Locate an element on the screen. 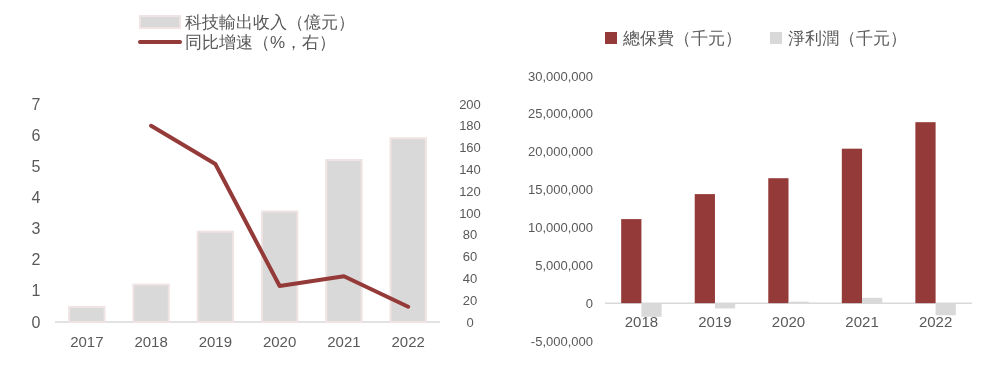 The width and height of the screenshot is (1006, 375). y-tick-label: 4 is located at coordinates (36, 198).